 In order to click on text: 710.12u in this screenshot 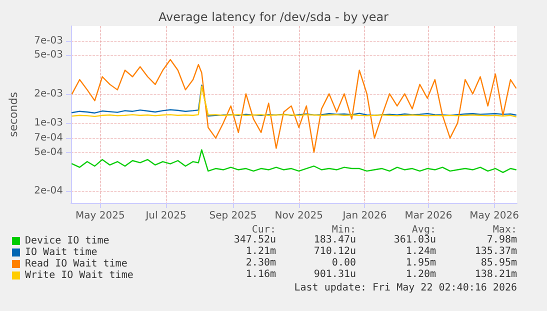, I will do `click(335, 251)`.